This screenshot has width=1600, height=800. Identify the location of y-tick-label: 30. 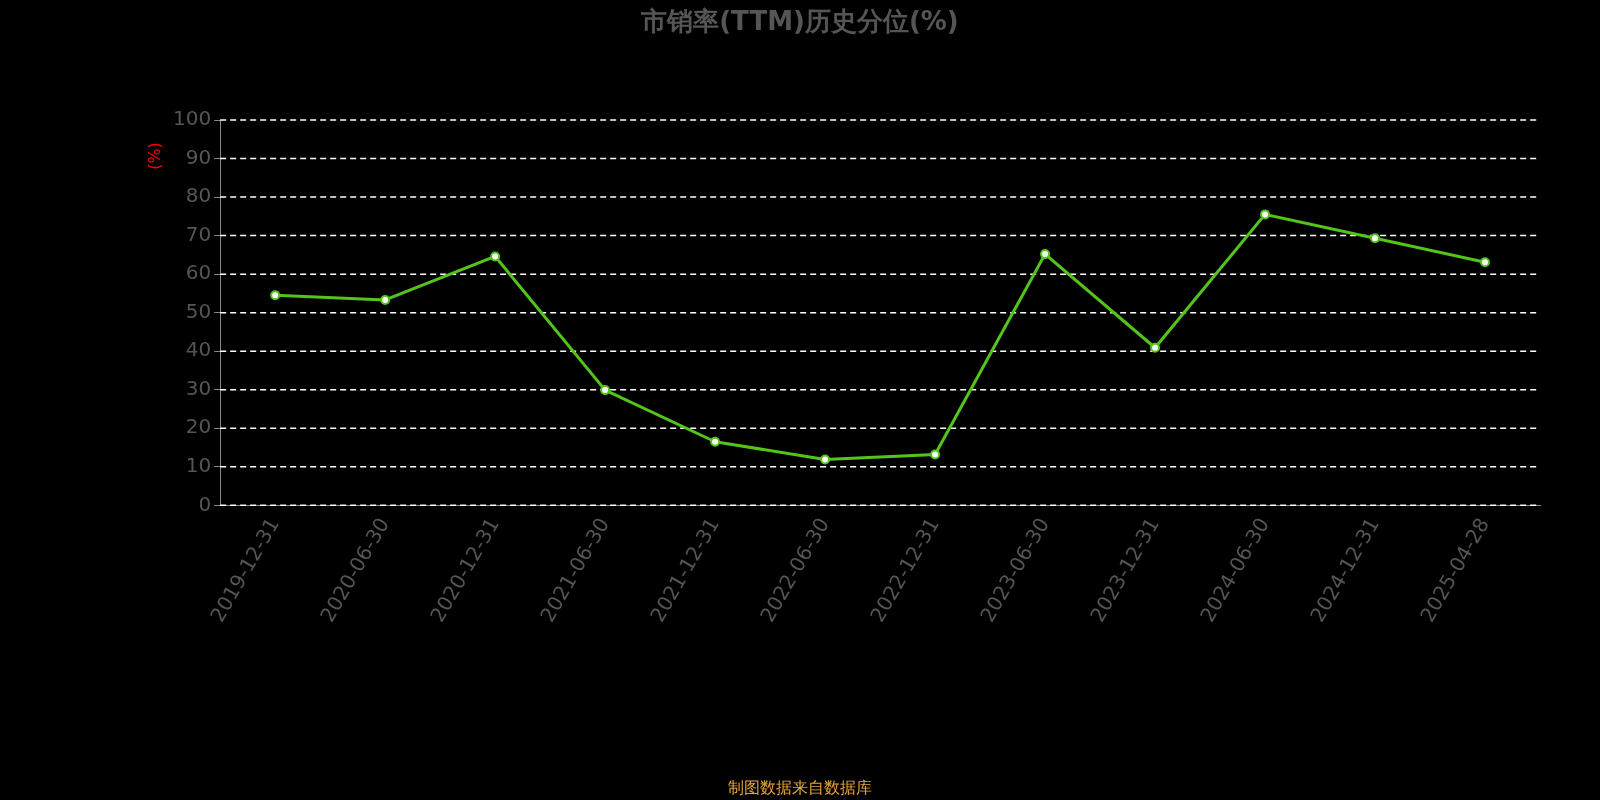
(198, 387).